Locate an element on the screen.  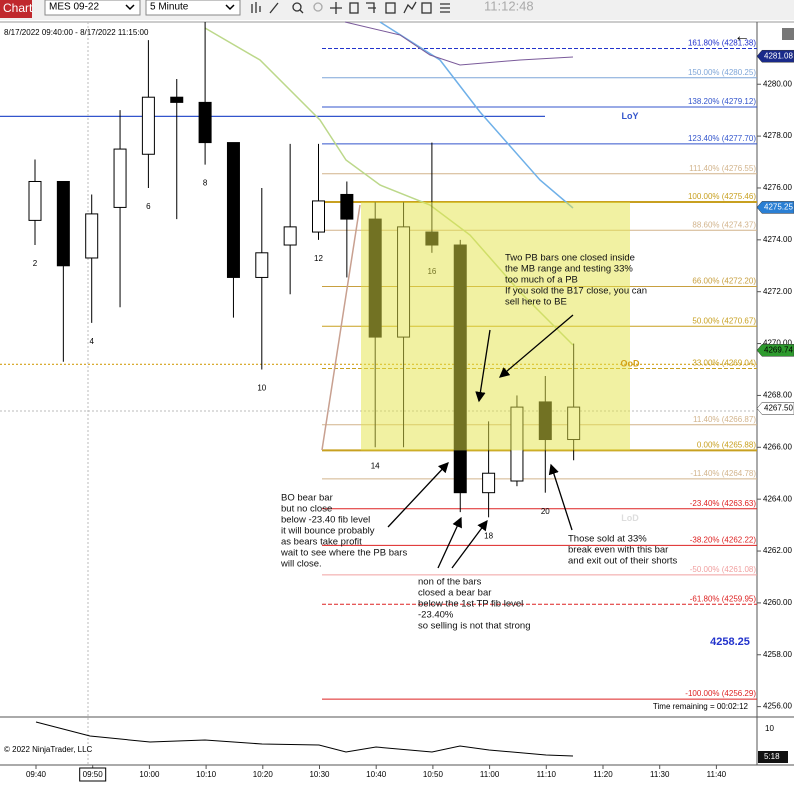
x-tick-label: 10:20 is located at coordinates (263, 774).